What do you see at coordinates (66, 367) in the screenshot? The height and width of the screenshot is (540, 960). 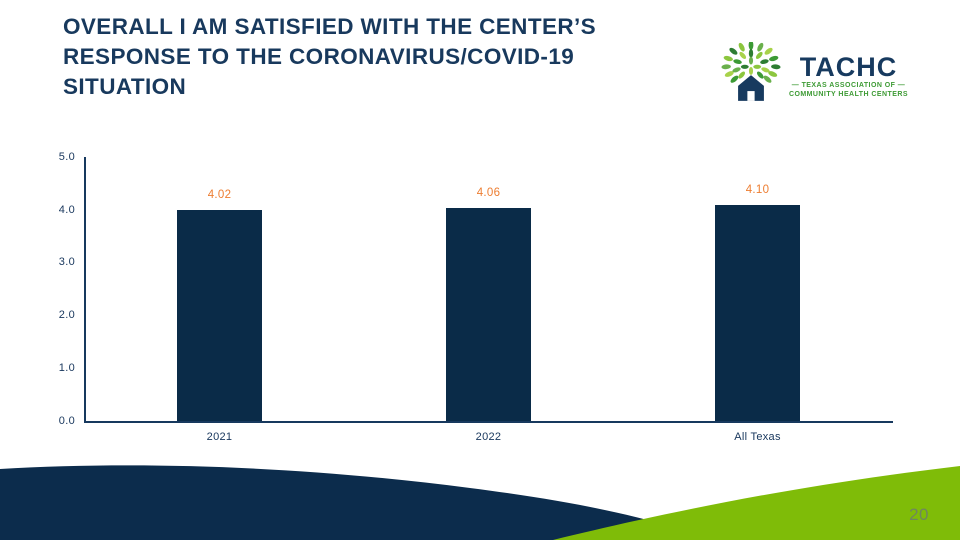 I see `y-axis-tick-label: 1.0` at bounding box center [66, 367].